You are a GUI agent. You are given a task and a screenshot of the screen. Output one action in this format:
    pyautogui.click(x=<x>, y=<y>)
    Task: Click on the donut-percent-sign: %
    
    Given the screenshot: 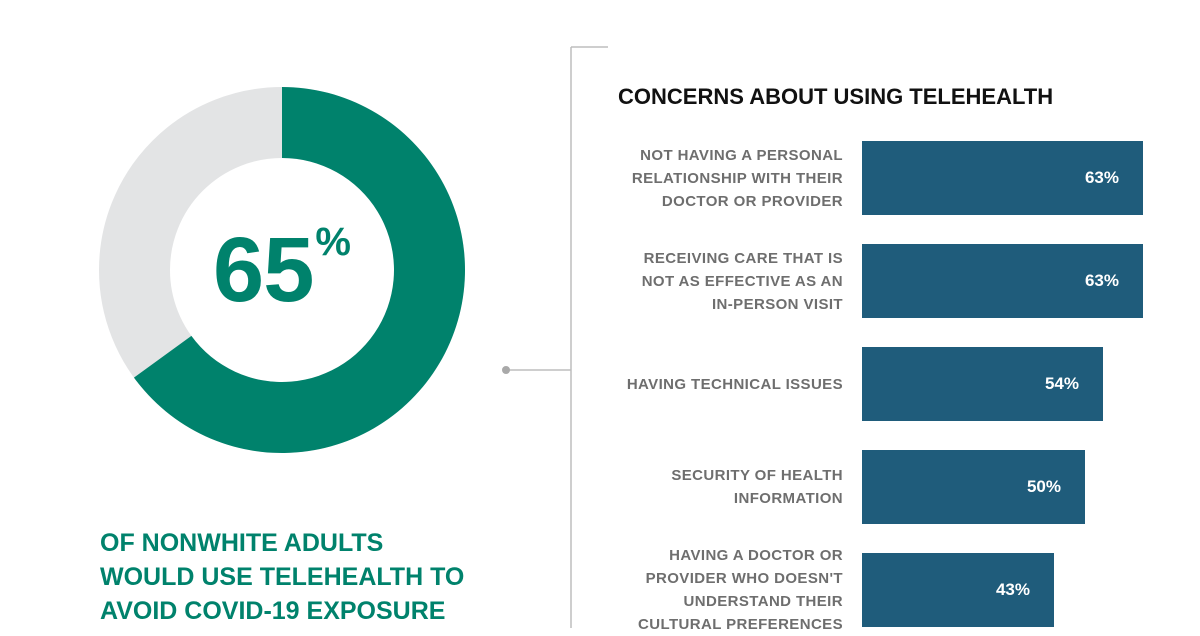 What is the action you would take?
    pyautogui.click(x=333, y=242)
    